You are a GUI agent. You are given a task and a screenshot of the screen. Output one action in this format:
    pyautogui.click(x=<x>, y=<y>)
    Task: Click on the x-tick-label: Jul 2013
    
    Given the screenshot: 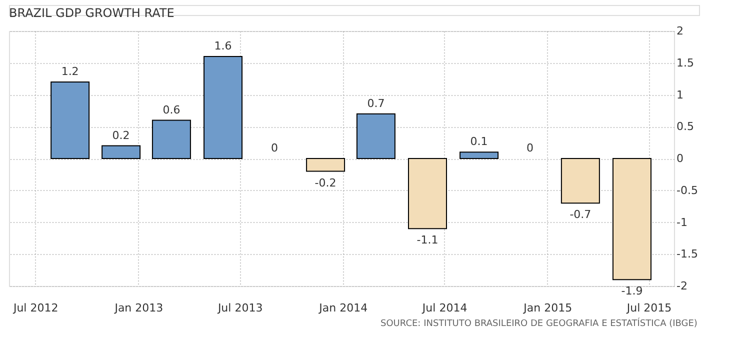 What is the action you would take?
    pyautogui.click(x=239, y=308)
    